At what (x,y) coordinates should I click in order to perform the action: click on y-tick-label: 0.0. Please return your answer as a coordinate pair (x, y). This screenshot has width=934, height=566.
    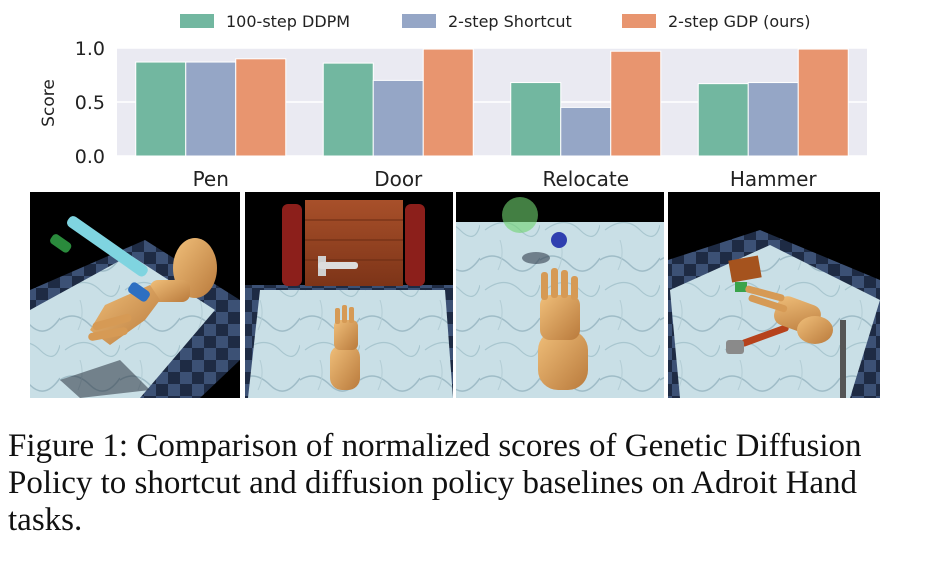
    Looking at the image, I should click on (90, 157).